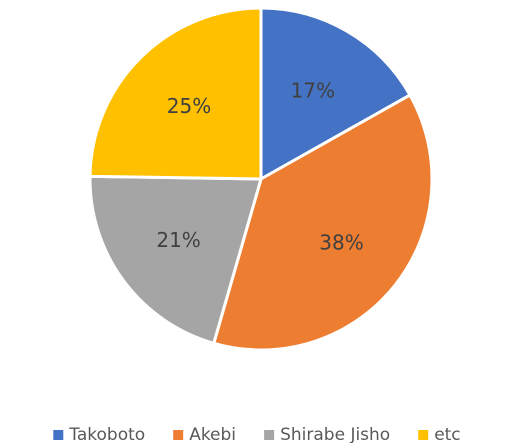 The width and height of the screenshot is (514, 443). Describe the element at coordinates (257, 434) in the screenshot. I see `legend: Takoboto Akebi Shirabe Jisho etc` at that location.